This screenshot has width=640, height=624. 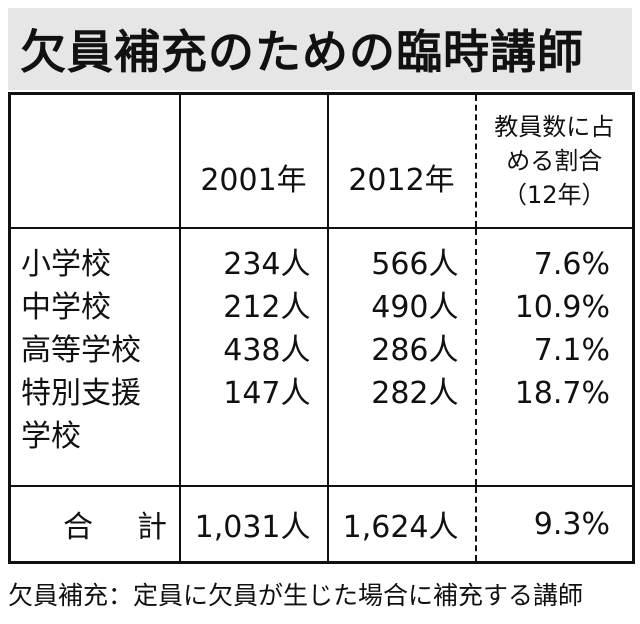 I want to click on share-special-support: 18.7%, so click(x=562, y=393).